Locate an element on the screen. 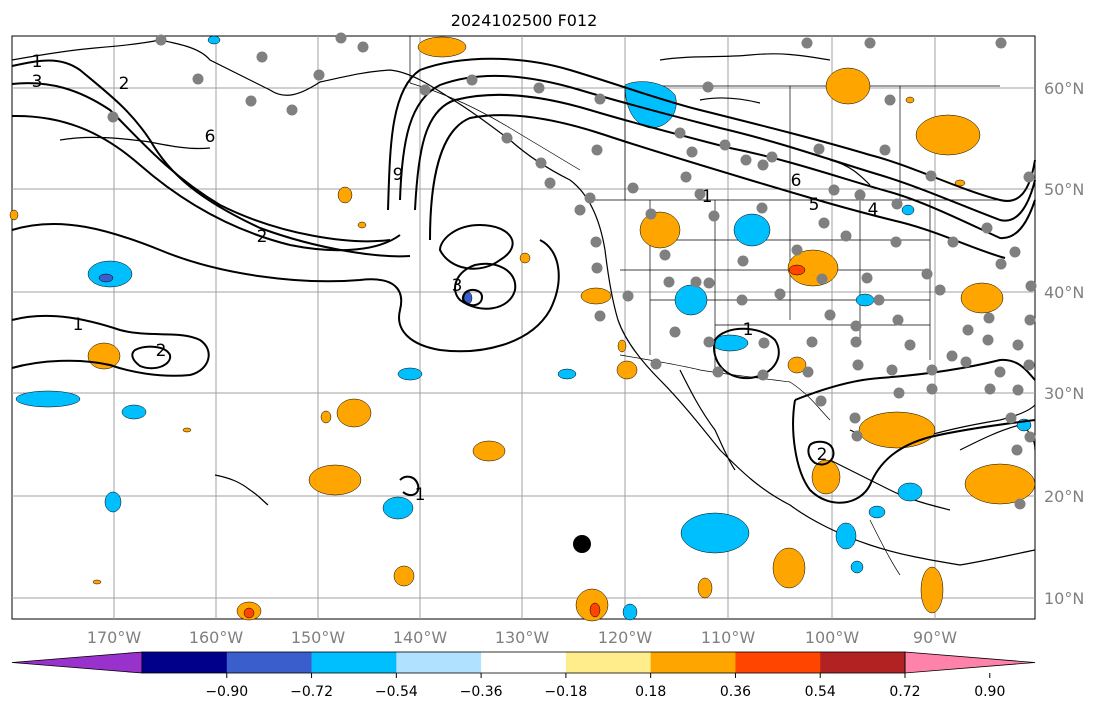 The height and width of the screenshot is (712, 1105). lon-tick-label: 160°W is located at coordinates (216, 637).